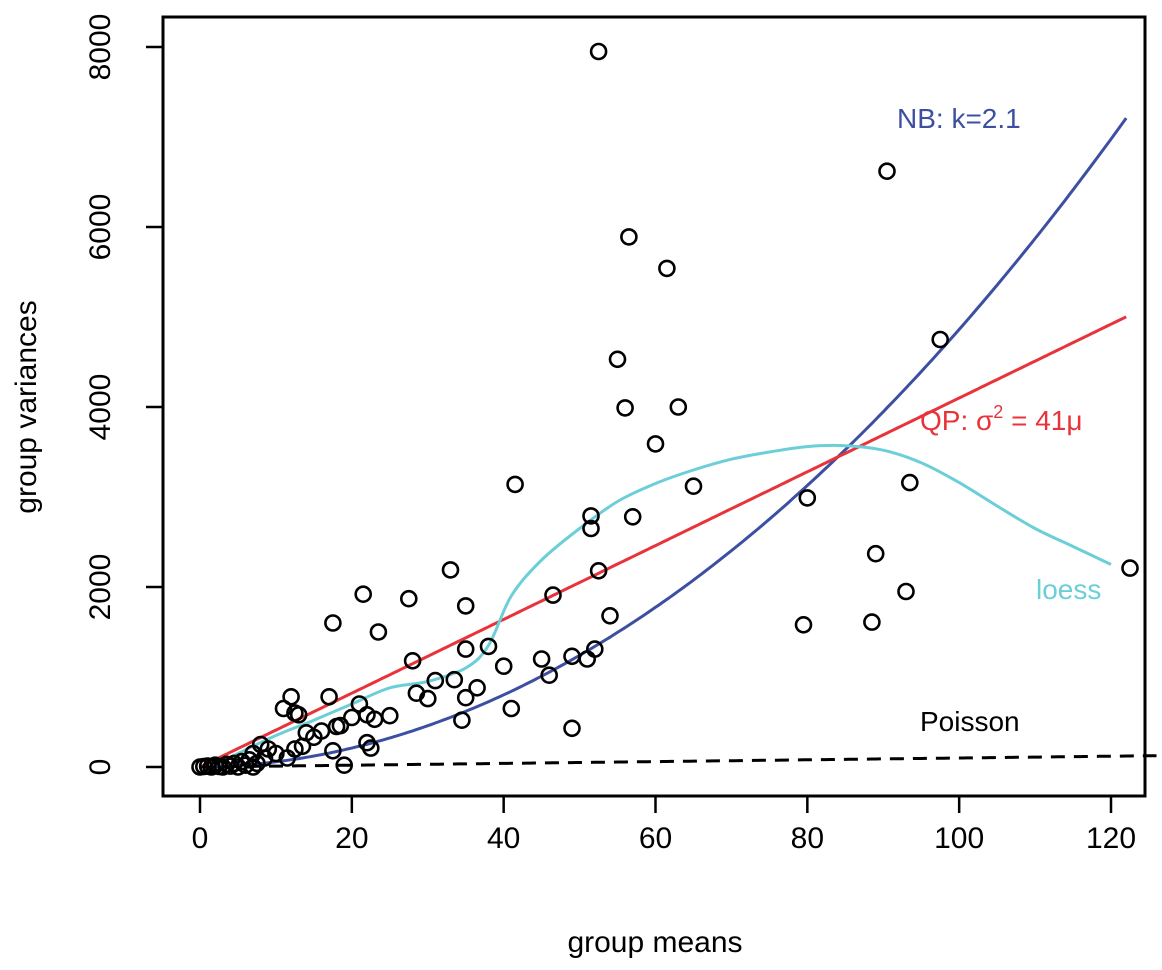 This screenshot has height=970, width=1162. I want to click on y-tick-label: 8000, so click(100, 47).